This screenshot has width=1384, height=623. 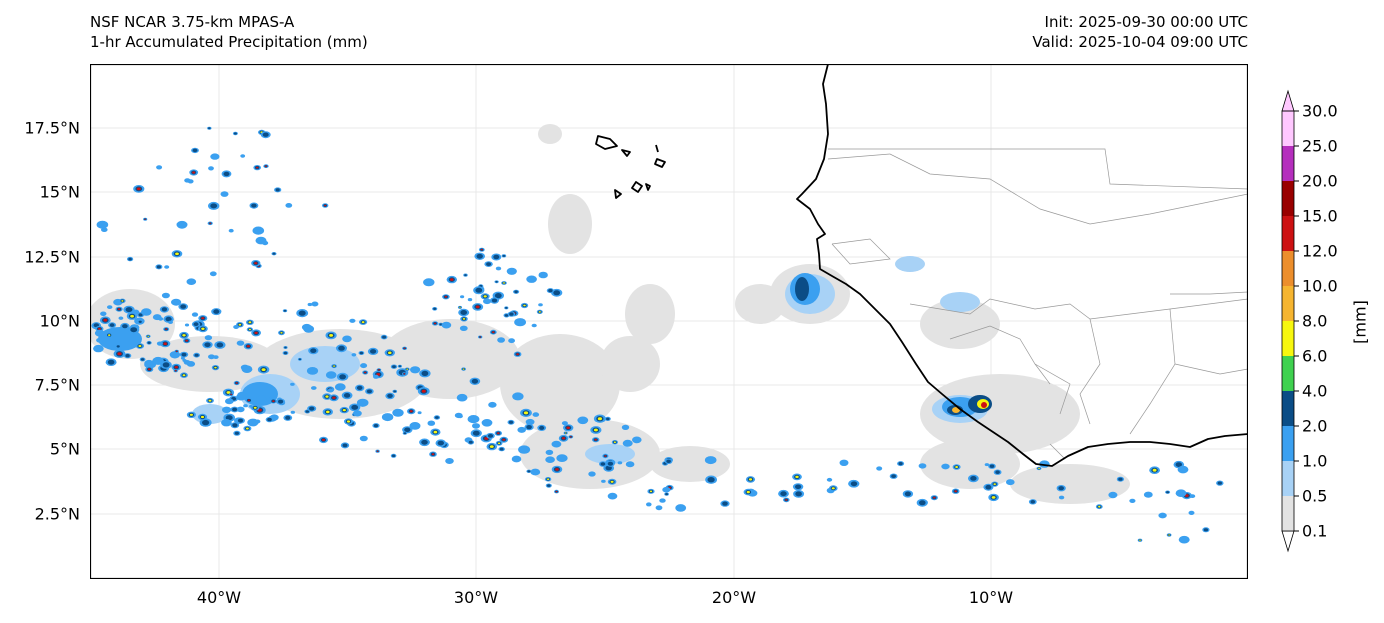 I want to click on colorbar-label-30: 30.0, so click(x=1320, y=111).